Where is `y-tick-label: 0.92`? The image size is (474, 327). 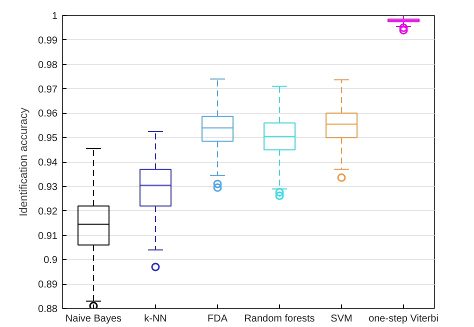 y-tick-label: 0.92 is located at coordinates (48, 212).